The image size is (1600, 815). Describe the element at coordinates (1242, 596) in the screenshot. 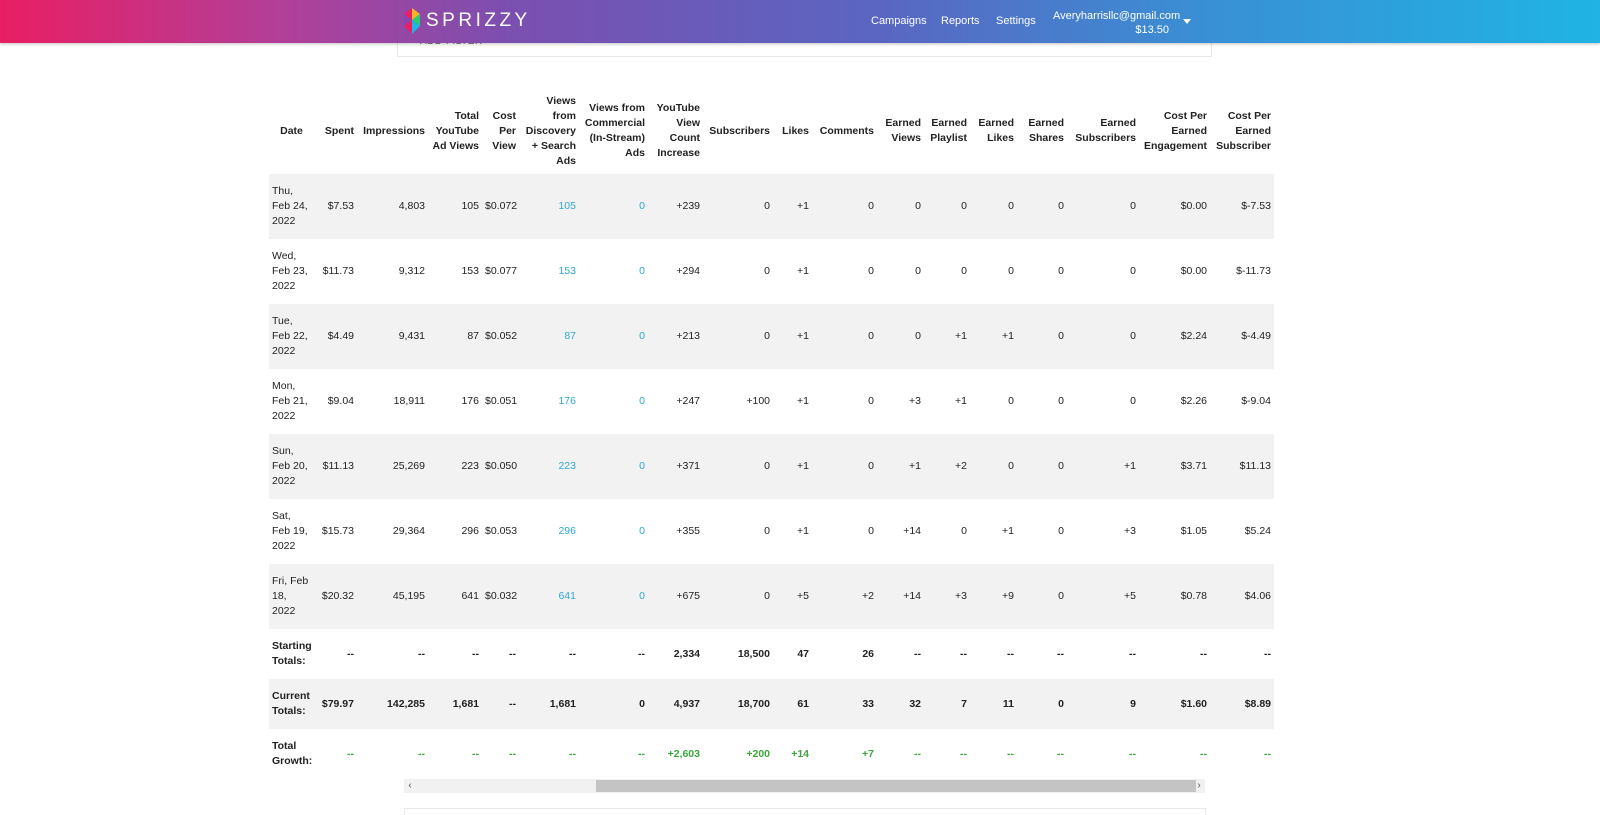

I see `table-cell: $4.06` at that location.